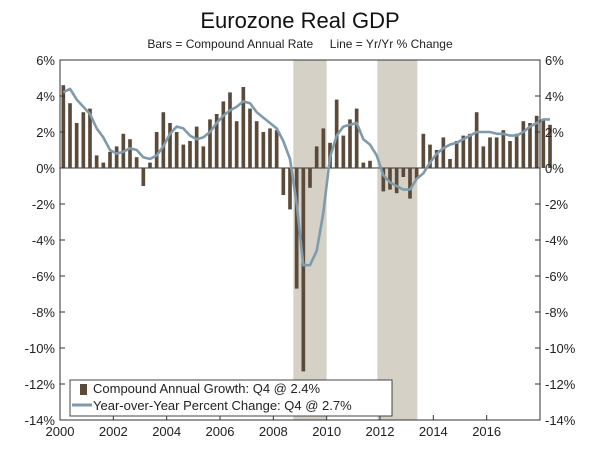  I want to click on y-tick-label-left: 0%, so click(45, 168).